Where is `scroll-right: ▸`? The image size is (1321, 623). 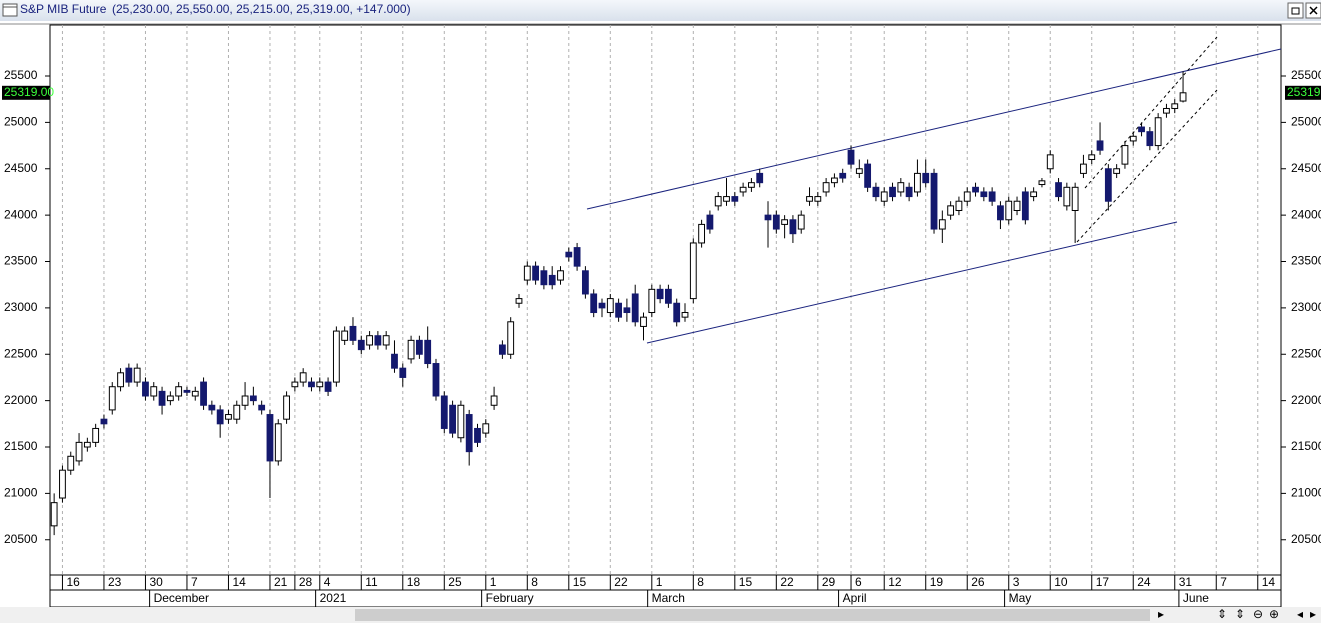 scroll-right: ▸ is located at coordinates (1161, 614).